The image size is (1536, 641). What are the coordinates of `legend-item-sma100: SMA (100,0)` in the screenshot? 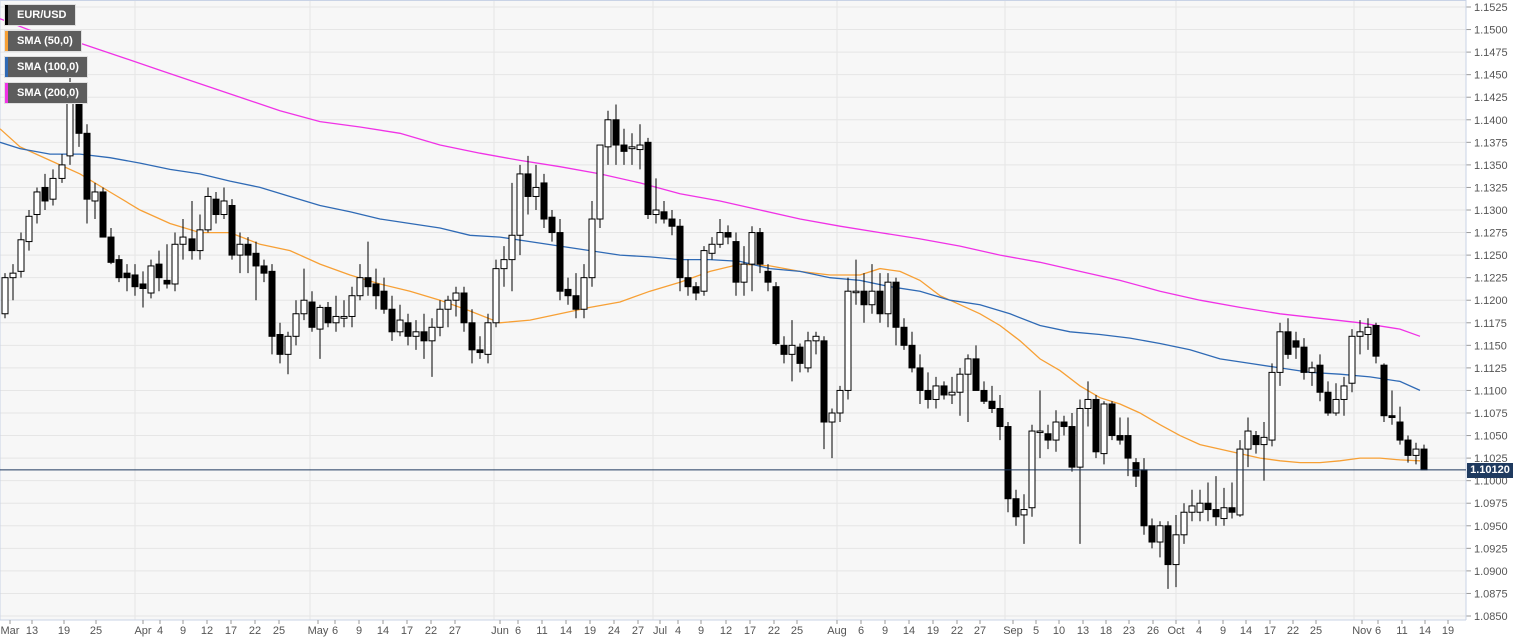 It's located at (46, 67).